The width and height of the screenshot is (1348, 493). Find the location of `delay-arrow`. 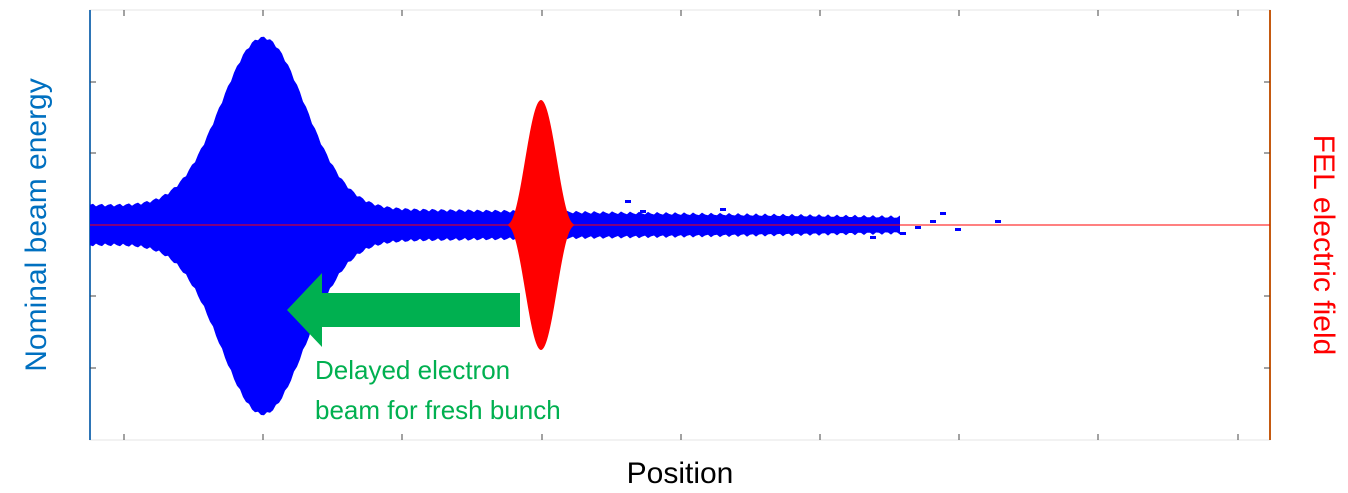

delay-arrow is located at coordinates (403, 310).